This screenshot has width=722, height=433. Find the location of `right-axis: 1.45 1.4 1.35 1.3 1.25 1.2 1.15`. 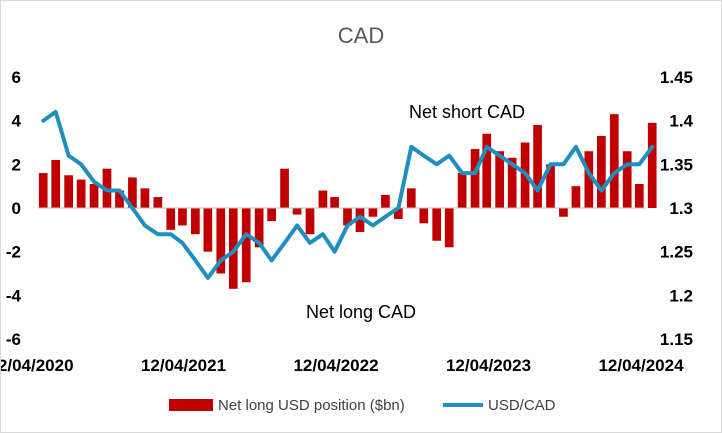

right-axis: 1.45 1.4 1.35 1.3 1.25 1.2 1.15 is located at coordinates (677, 208).